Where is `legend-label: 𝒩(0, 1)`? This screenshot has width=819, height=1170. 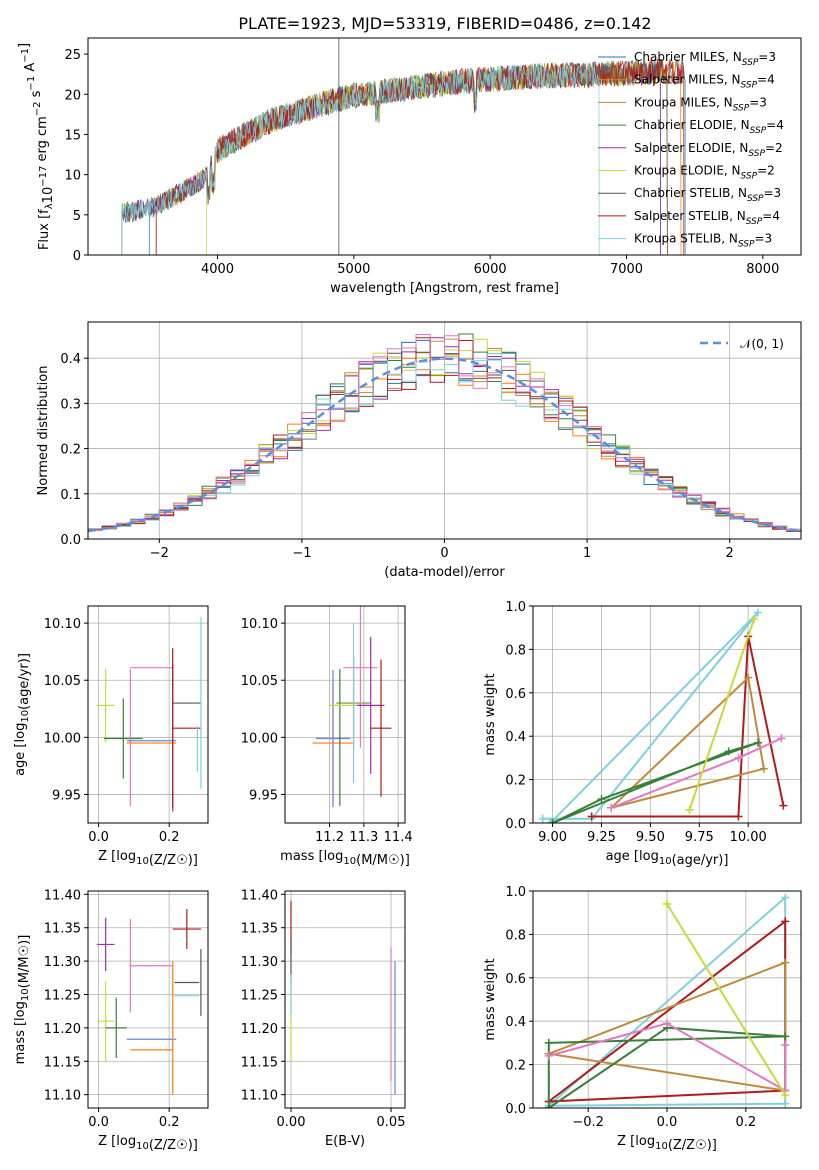
legend-label: 𝒩(0, 1) is located at coordinates (762, 344).